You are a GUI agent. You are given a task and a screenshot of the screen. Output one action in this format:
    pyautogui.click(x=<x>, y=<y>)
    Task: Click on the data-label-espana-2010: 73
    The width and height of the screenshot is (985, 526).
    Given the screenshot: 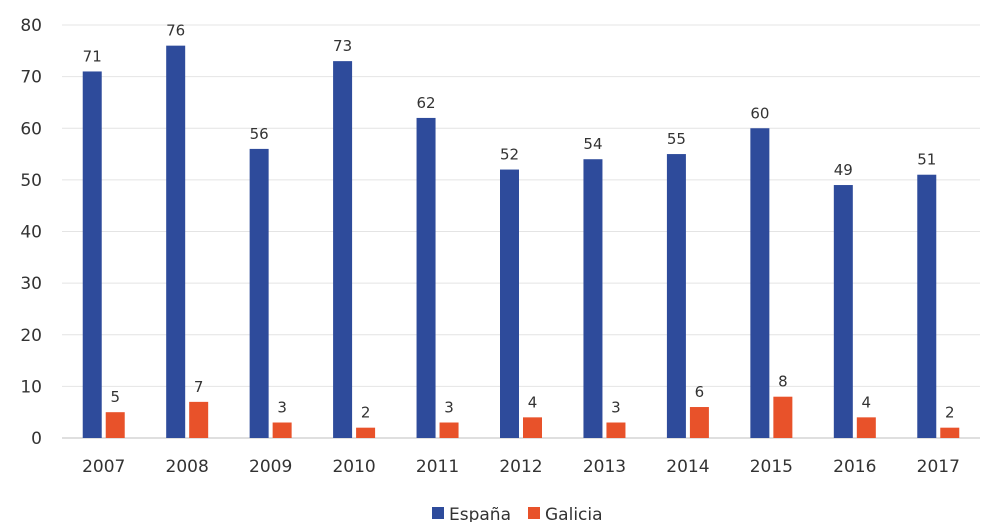 What is the action you would take?
    pyautogui.click(x=342, y=46)
    